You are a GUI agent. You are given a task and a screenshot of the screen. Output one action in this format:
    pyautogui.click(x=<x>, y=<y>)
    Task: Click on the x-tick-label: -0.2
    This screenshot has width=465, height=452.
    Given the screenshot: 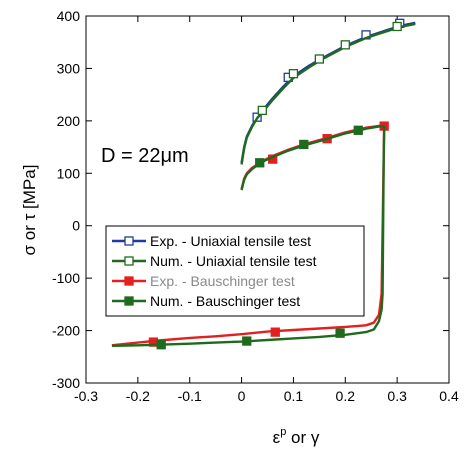 What is the action you would take?
    pyautogui.click(x=138, y=396)
    